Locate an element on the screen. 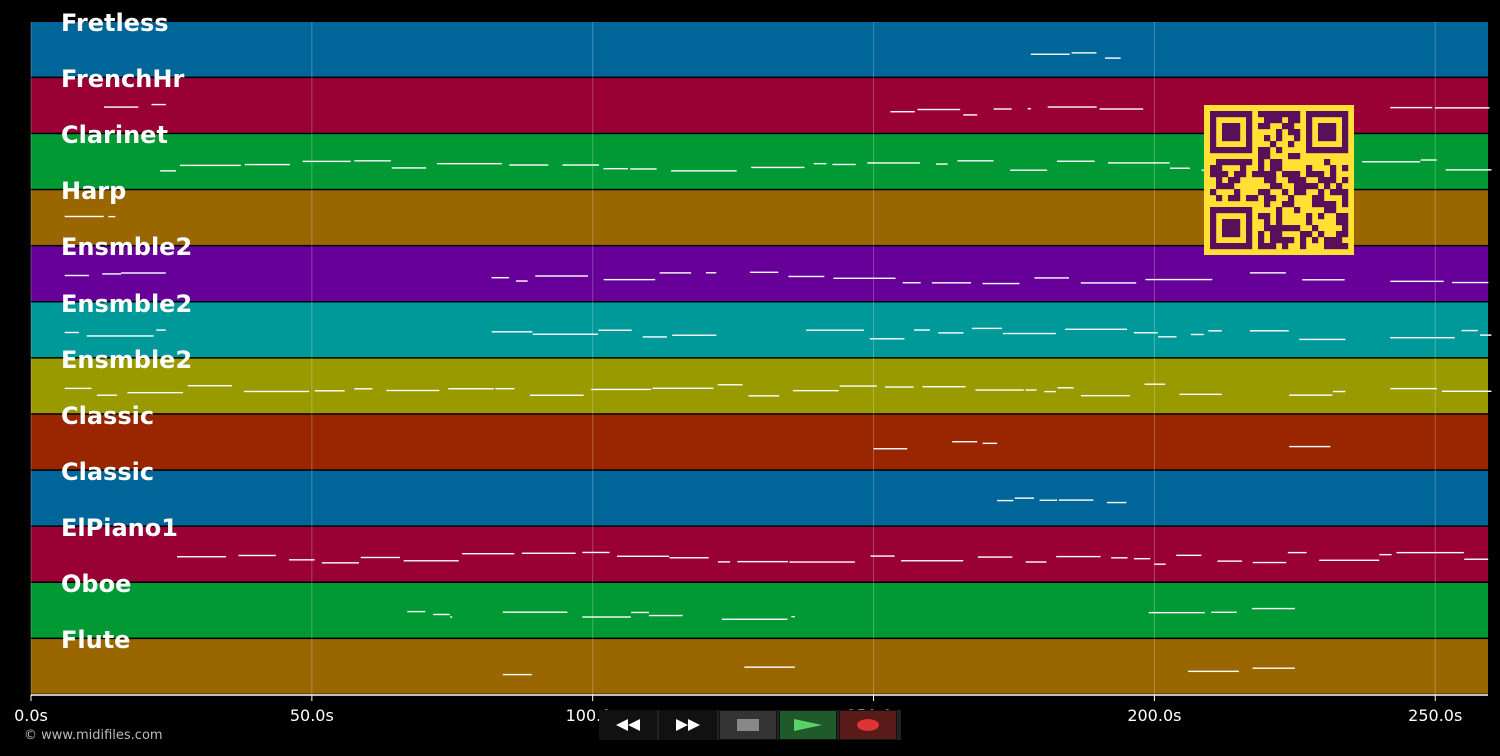  tick-label: 200.0s is located at coordinates (1154, 715).